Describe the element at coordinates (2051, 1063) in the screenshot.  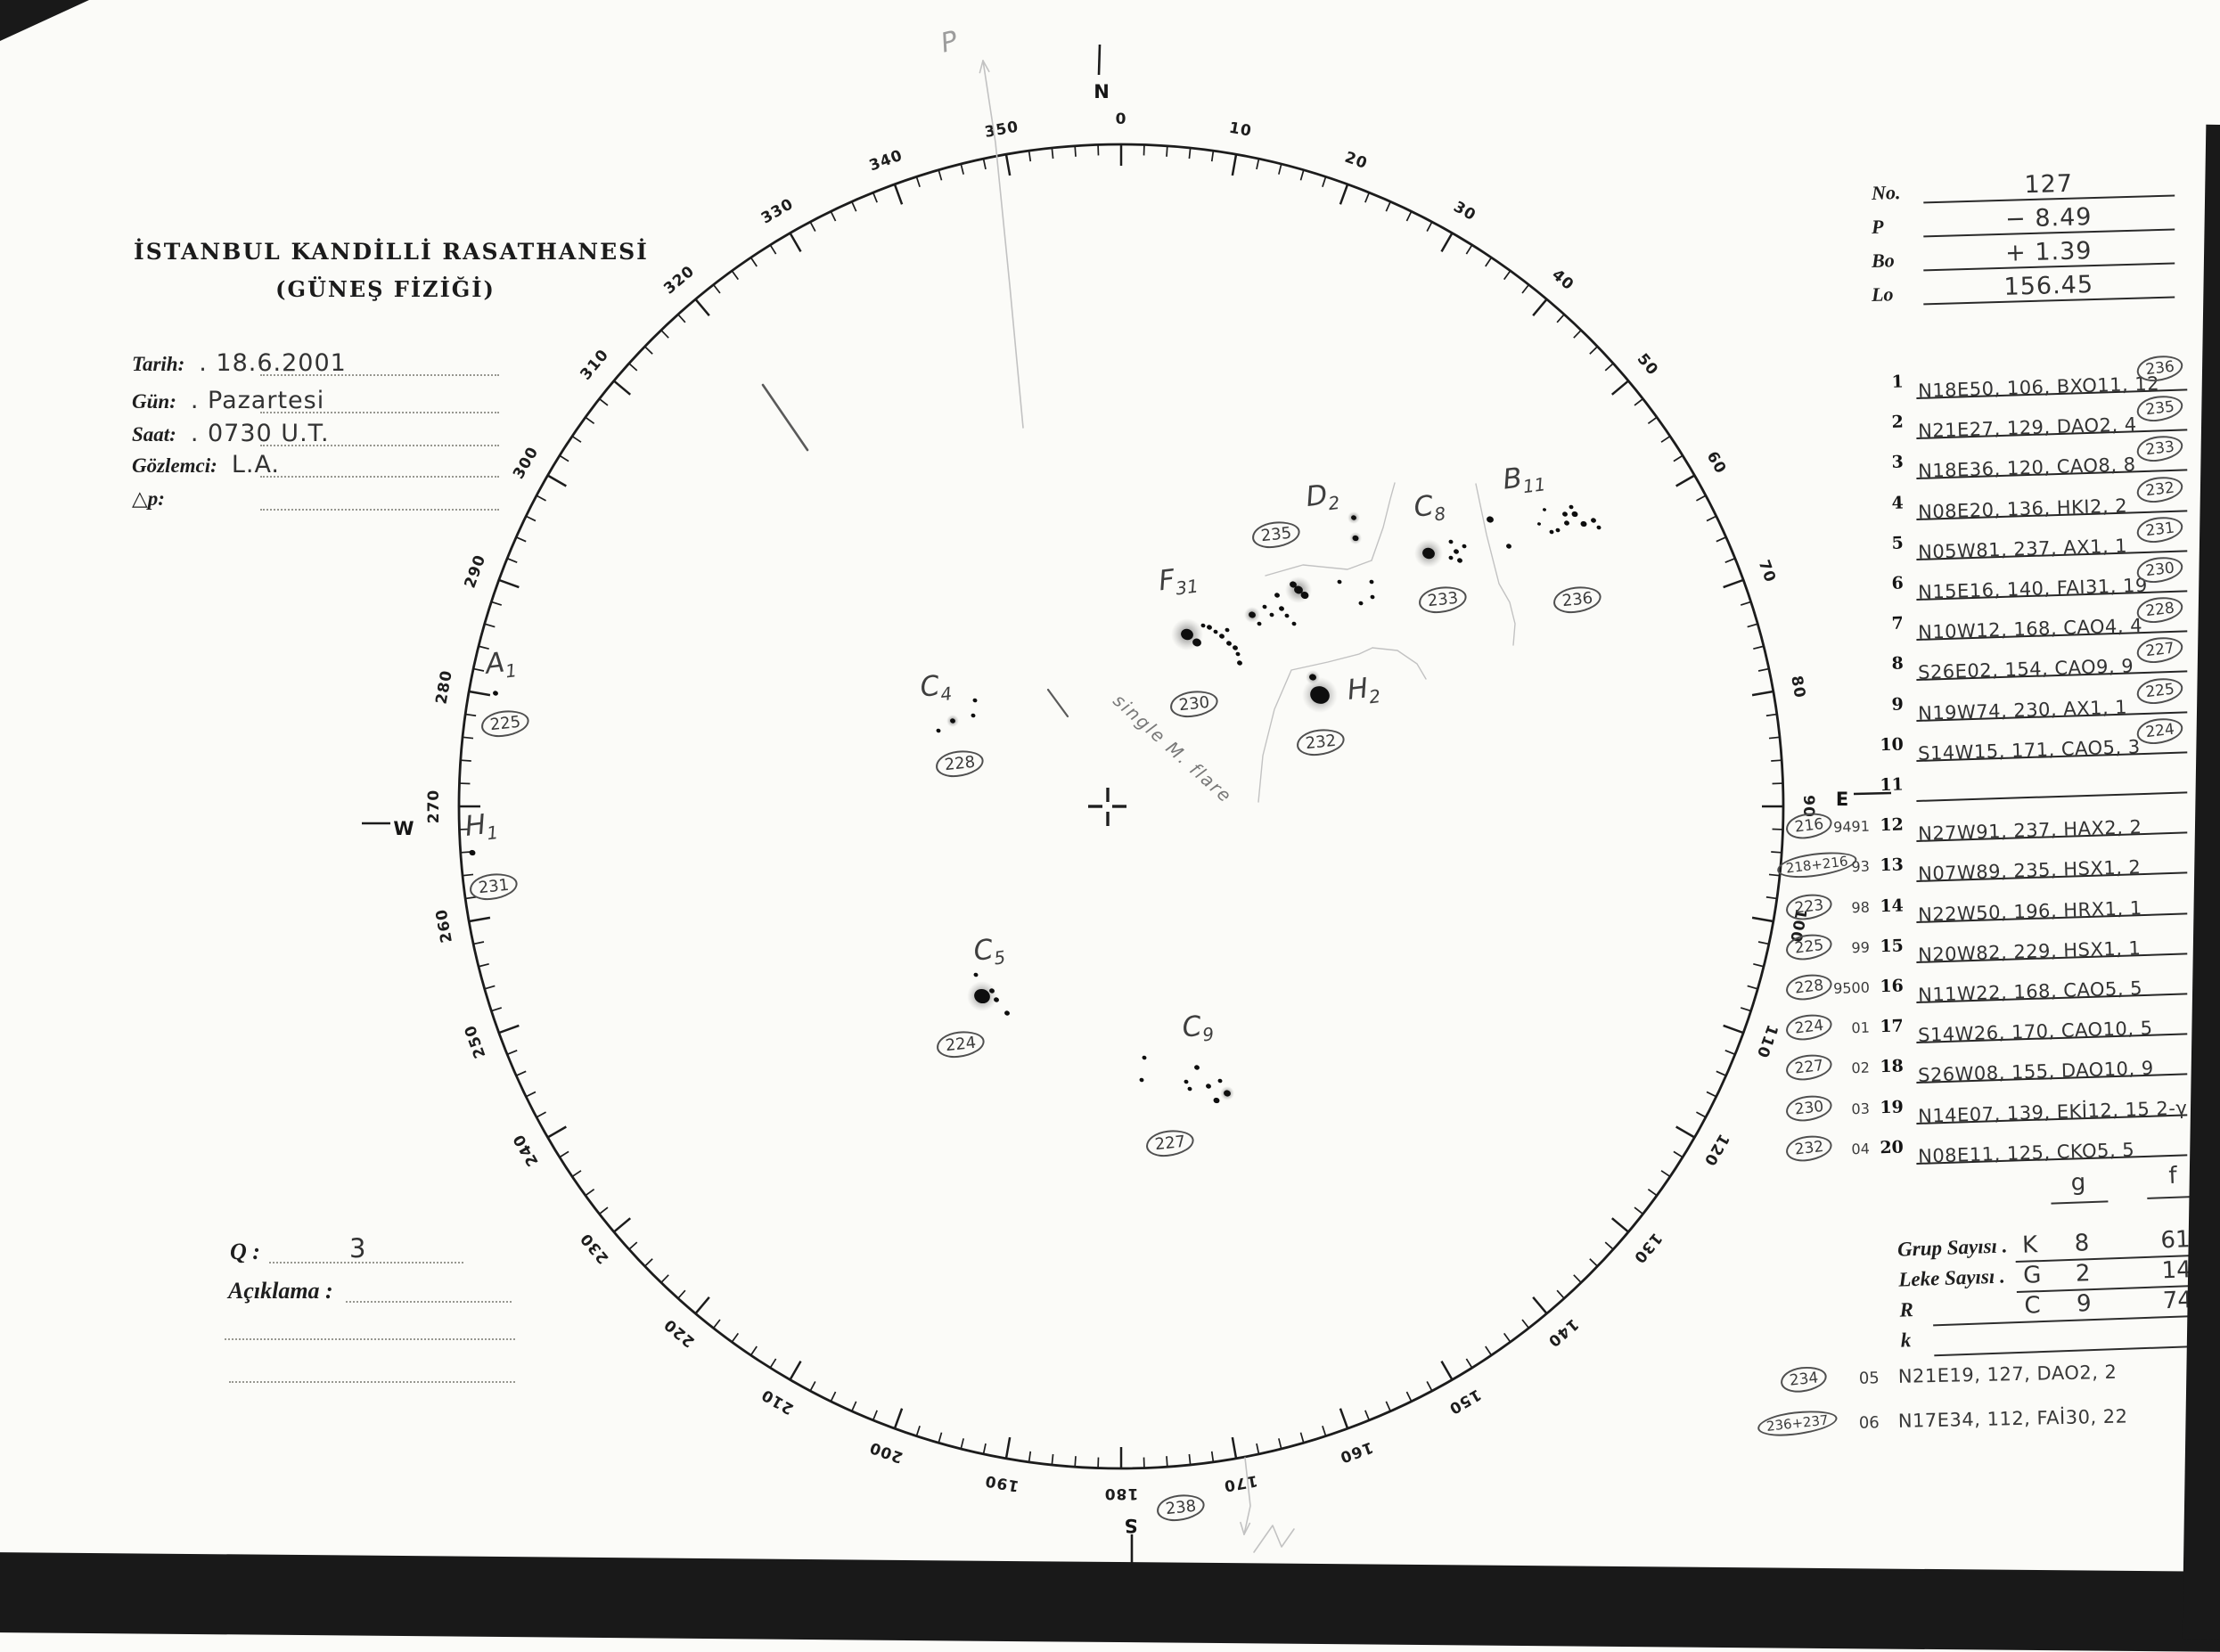
I see `entry-underline: S26W08, 155, DAO10, 9` at that location.